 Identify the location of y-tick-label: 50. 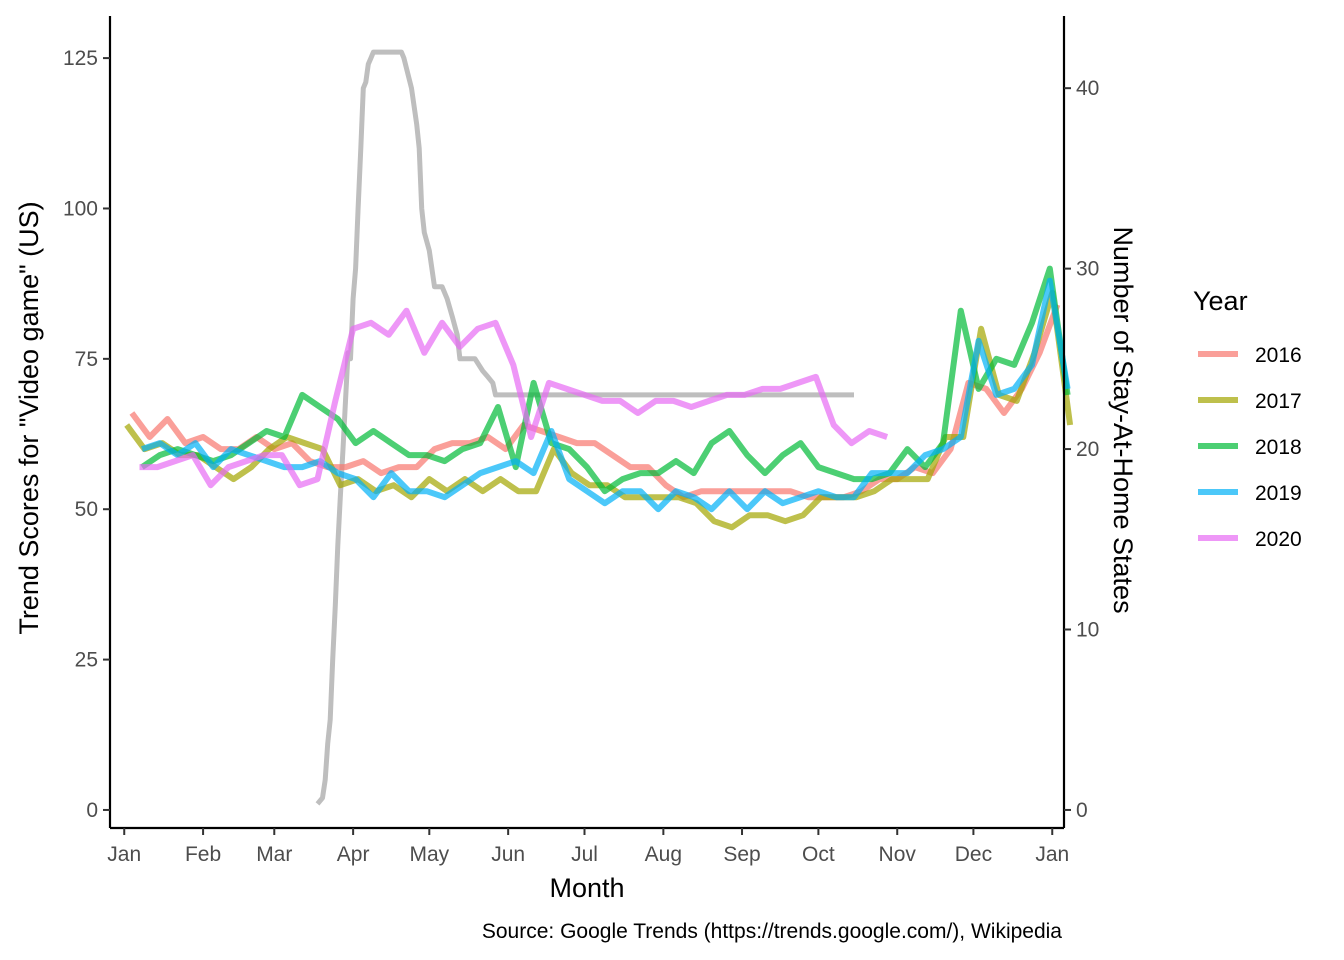
(86, 509).